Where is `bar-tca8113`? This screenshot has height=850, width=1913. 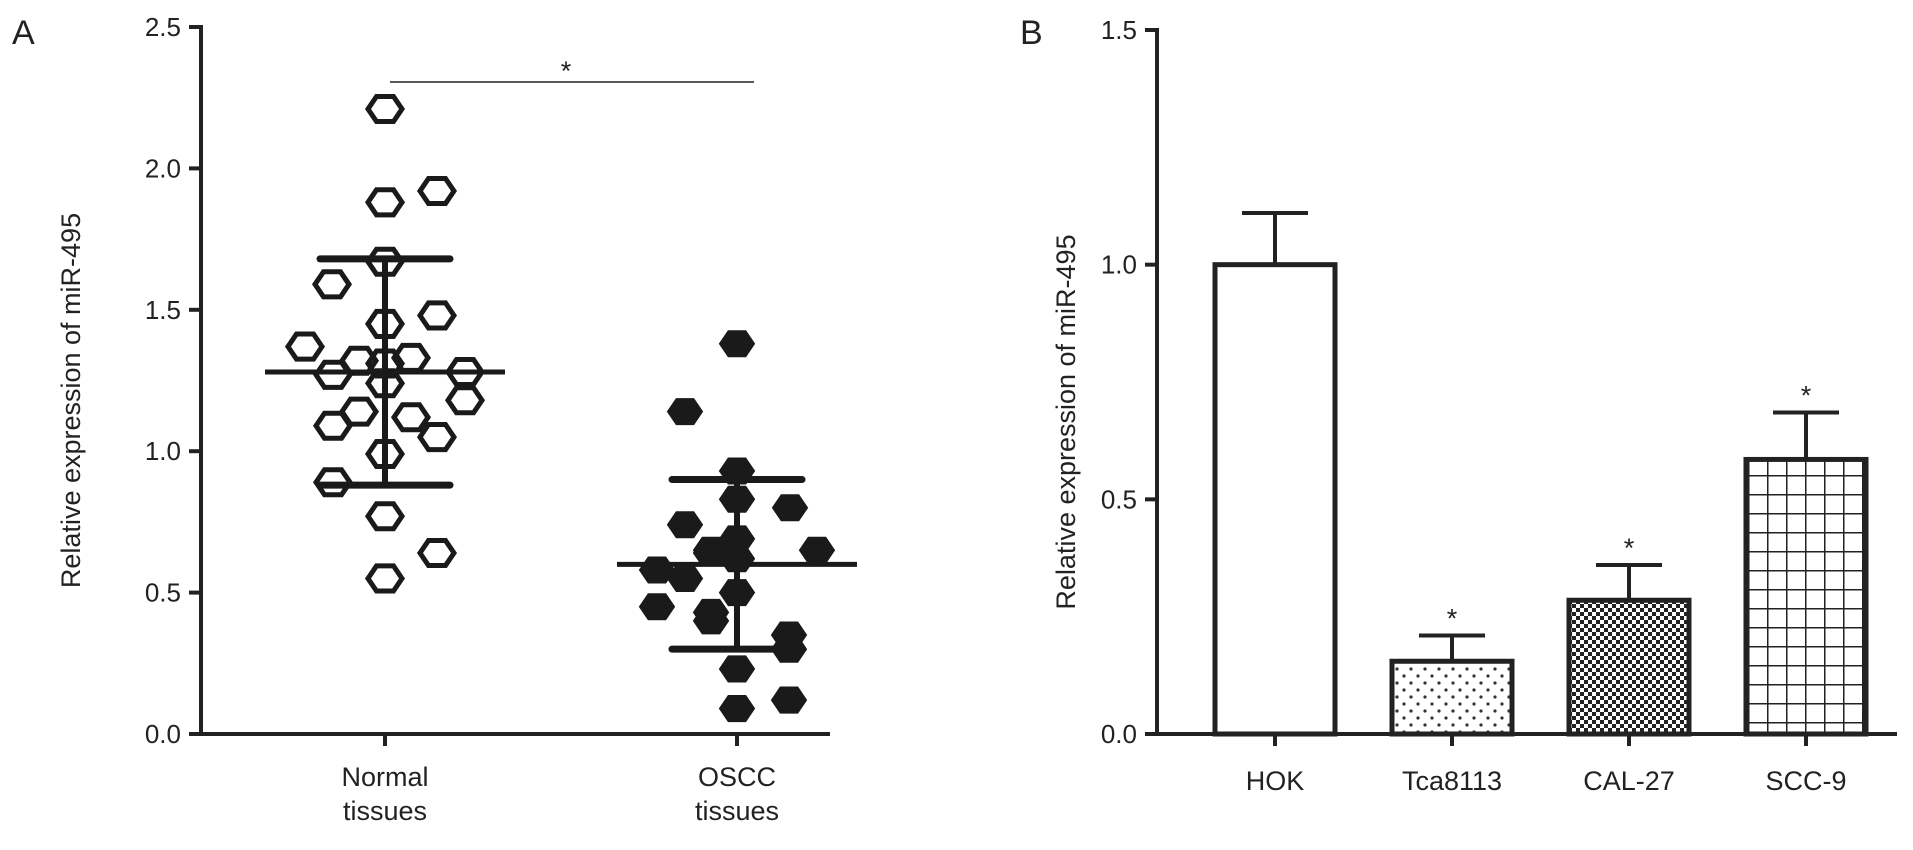 bar-tca8113 is located at coordinates (1452, 697).